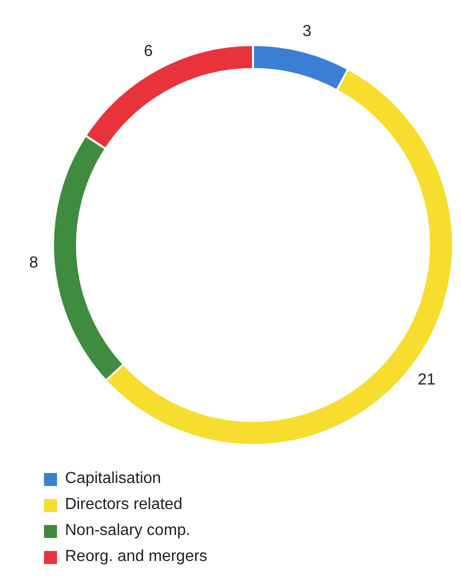  What do you see at coordinates (136, 557) in the screenshot?
I see `legend-label: Reorg. and mergers` at bounding box center [136, 557].